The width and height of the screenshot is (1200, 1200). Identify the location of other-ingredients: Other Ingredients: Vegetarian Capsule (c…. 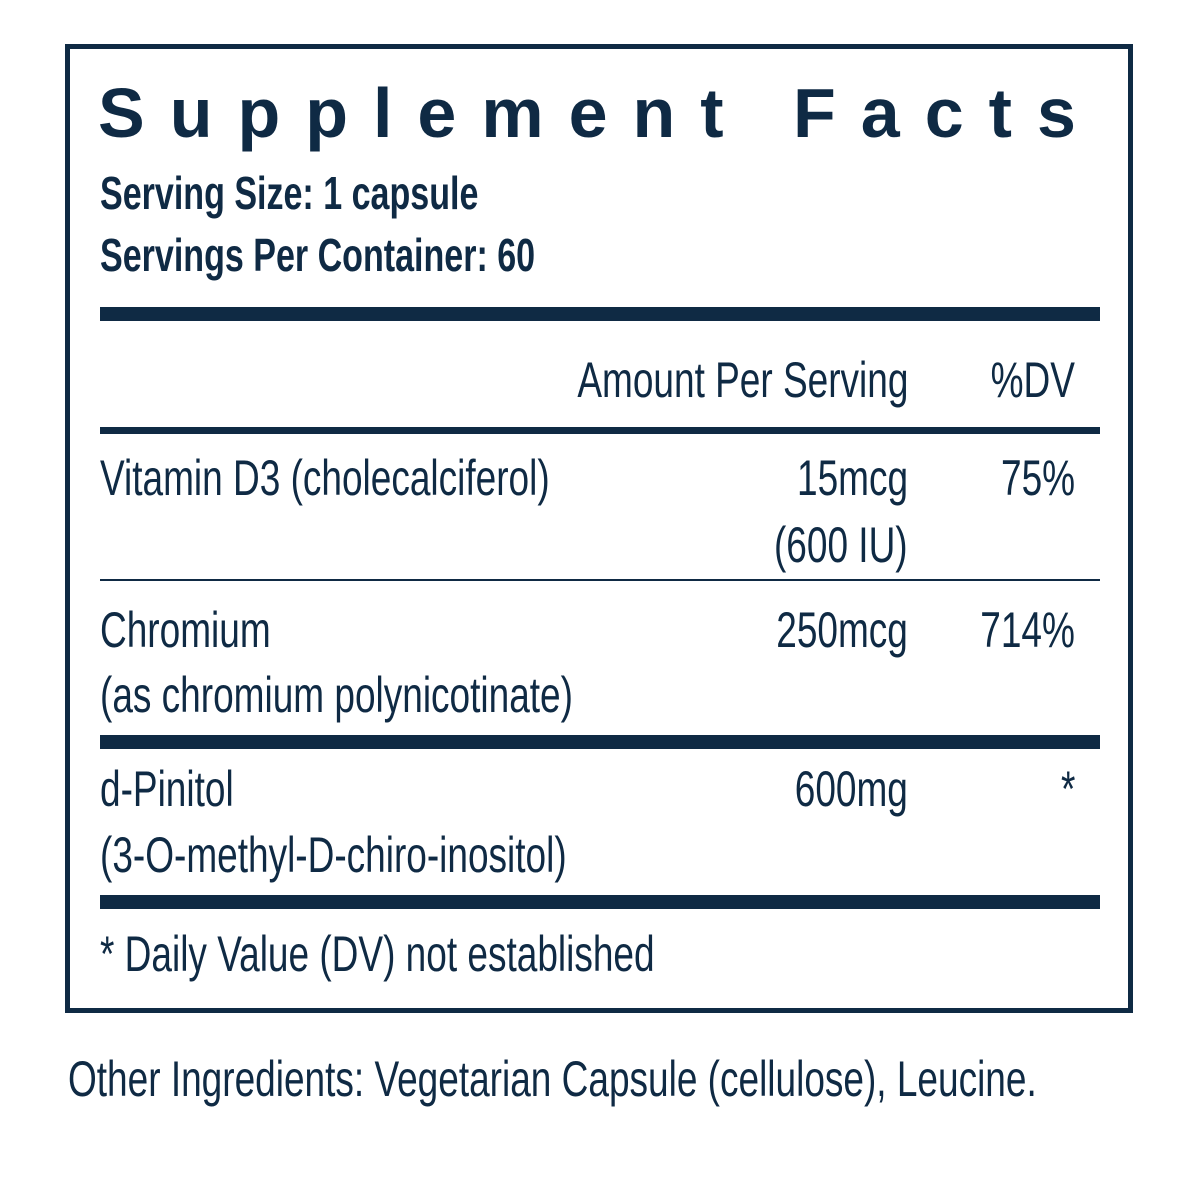
(552, 1079).